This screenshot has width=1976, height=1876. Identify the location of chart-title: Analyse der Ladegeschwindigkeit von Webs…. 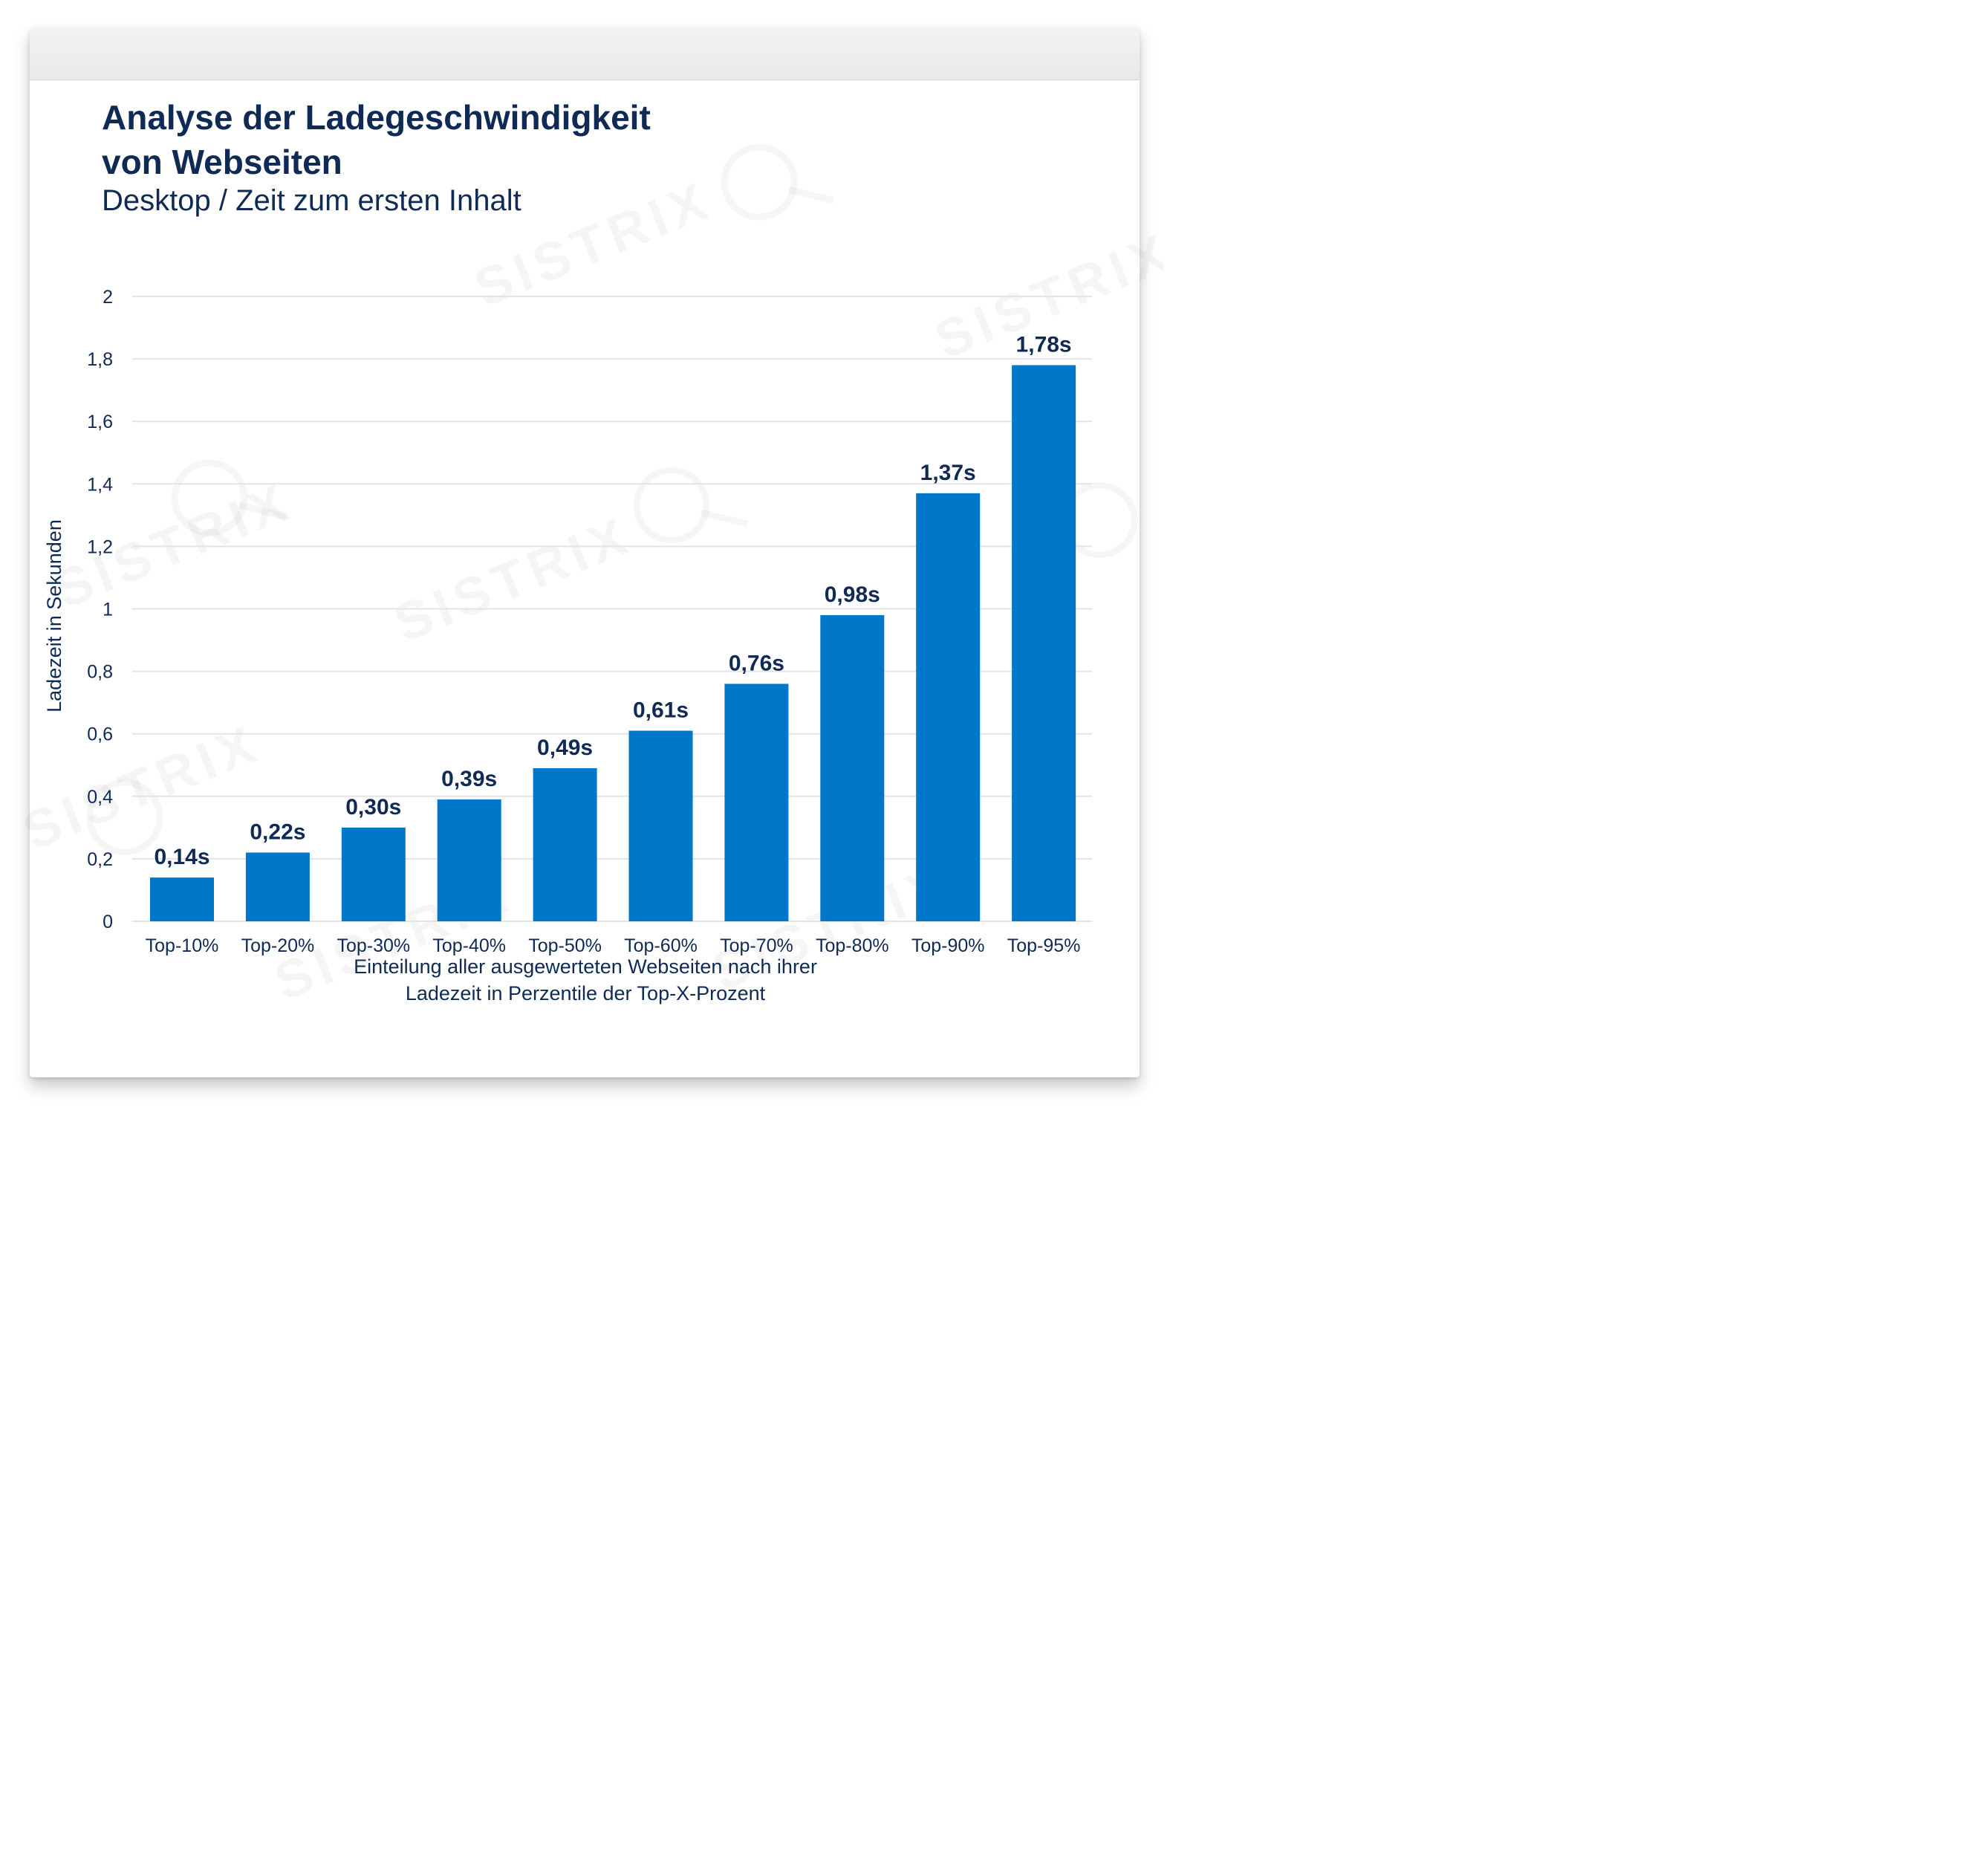
(436, 139).